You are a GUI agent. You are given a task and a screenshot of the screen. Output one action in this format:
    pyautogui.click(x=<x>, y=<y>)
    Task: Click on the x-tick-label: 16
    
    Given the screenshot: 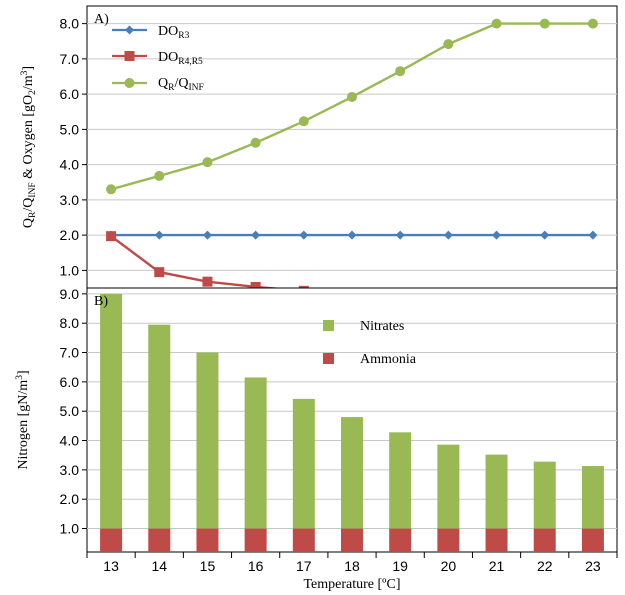 What is the action you would take?
    pyautogui.click(x=256, y=566)
    